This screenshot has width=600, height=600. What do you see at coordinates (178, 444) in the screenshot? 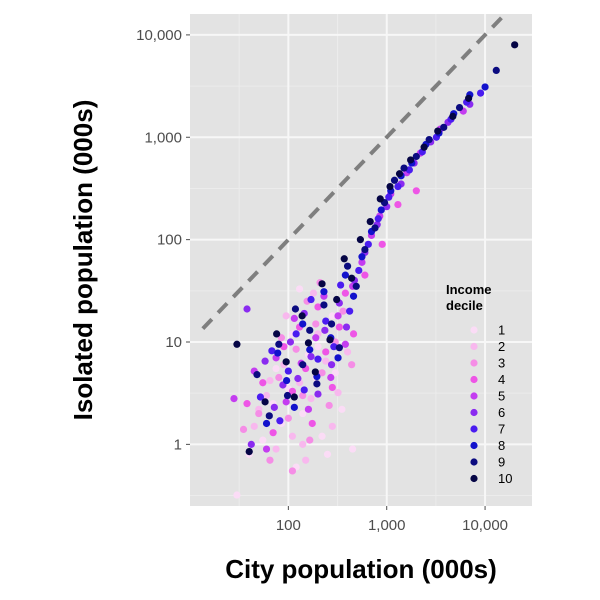
I see `y-tick-label: 1` at bounding box center [178, 444].